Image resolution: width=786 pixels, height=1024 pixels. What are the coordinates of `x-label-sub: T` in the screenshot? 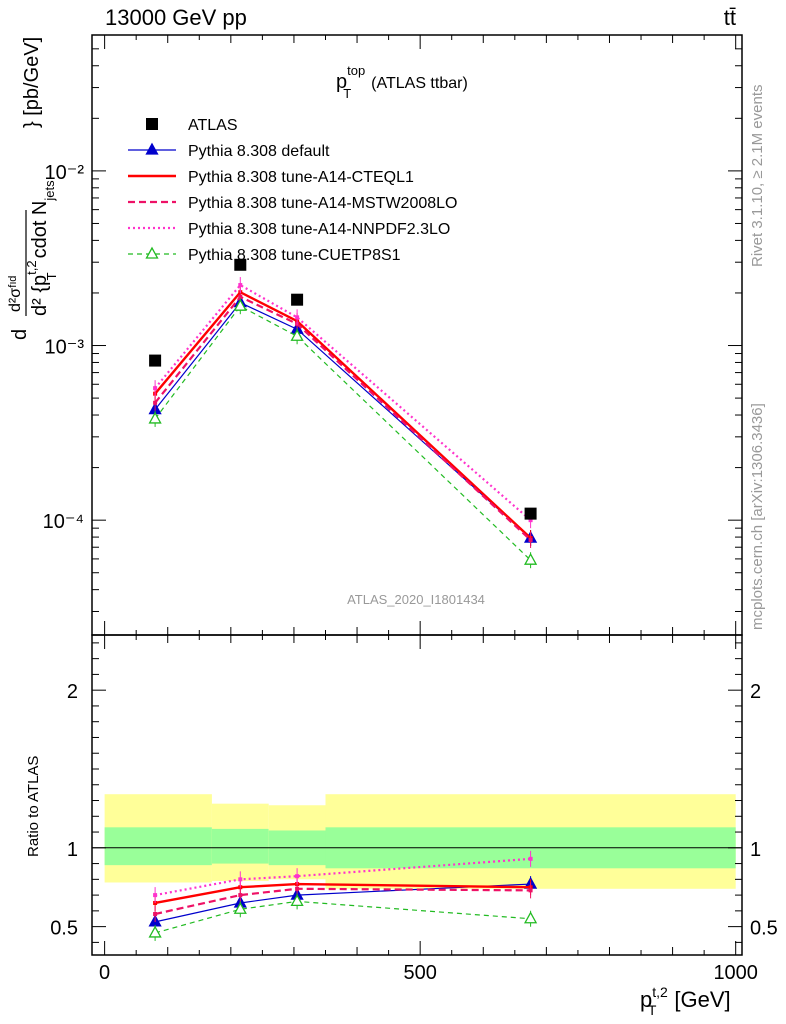 It's located at (652, 1010).